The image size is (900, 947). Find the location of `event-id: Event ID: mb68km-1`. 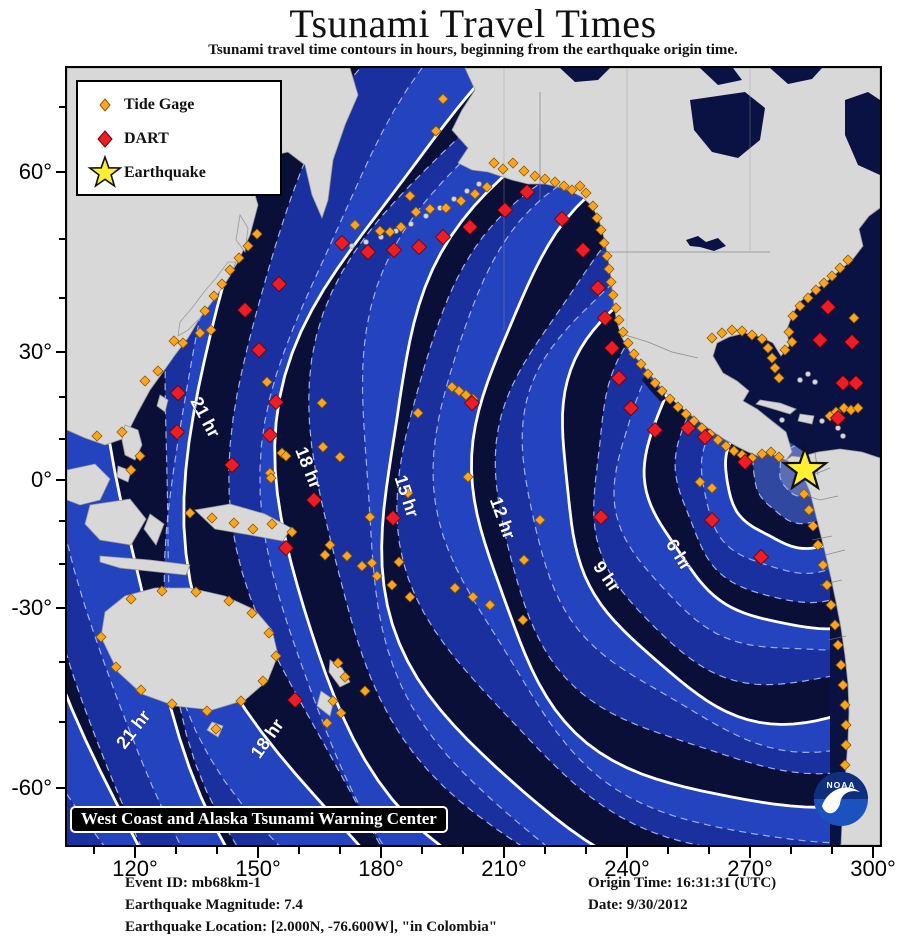

event-id: Event ID: mb68km-1 is located at coordinates (193, 883).